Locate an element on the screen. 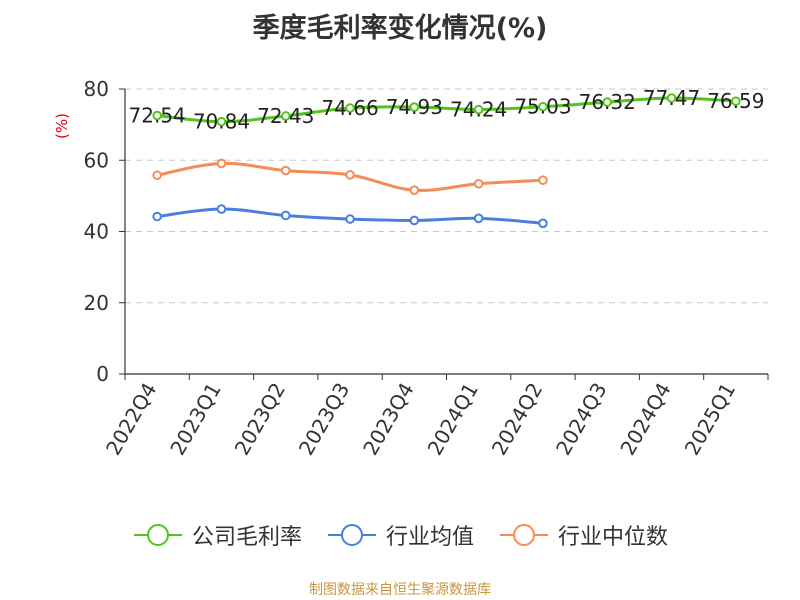 Image resolution: width=800 pixels, height=600 pixels. x-tick-label-2023Q4: 2023Q4 is located at coordinates (388, 419).